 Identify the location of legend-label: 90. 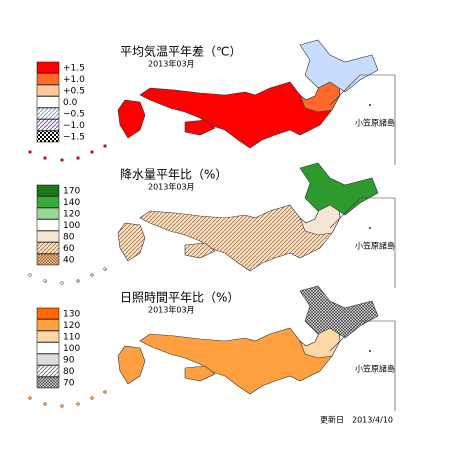
(69, 361).